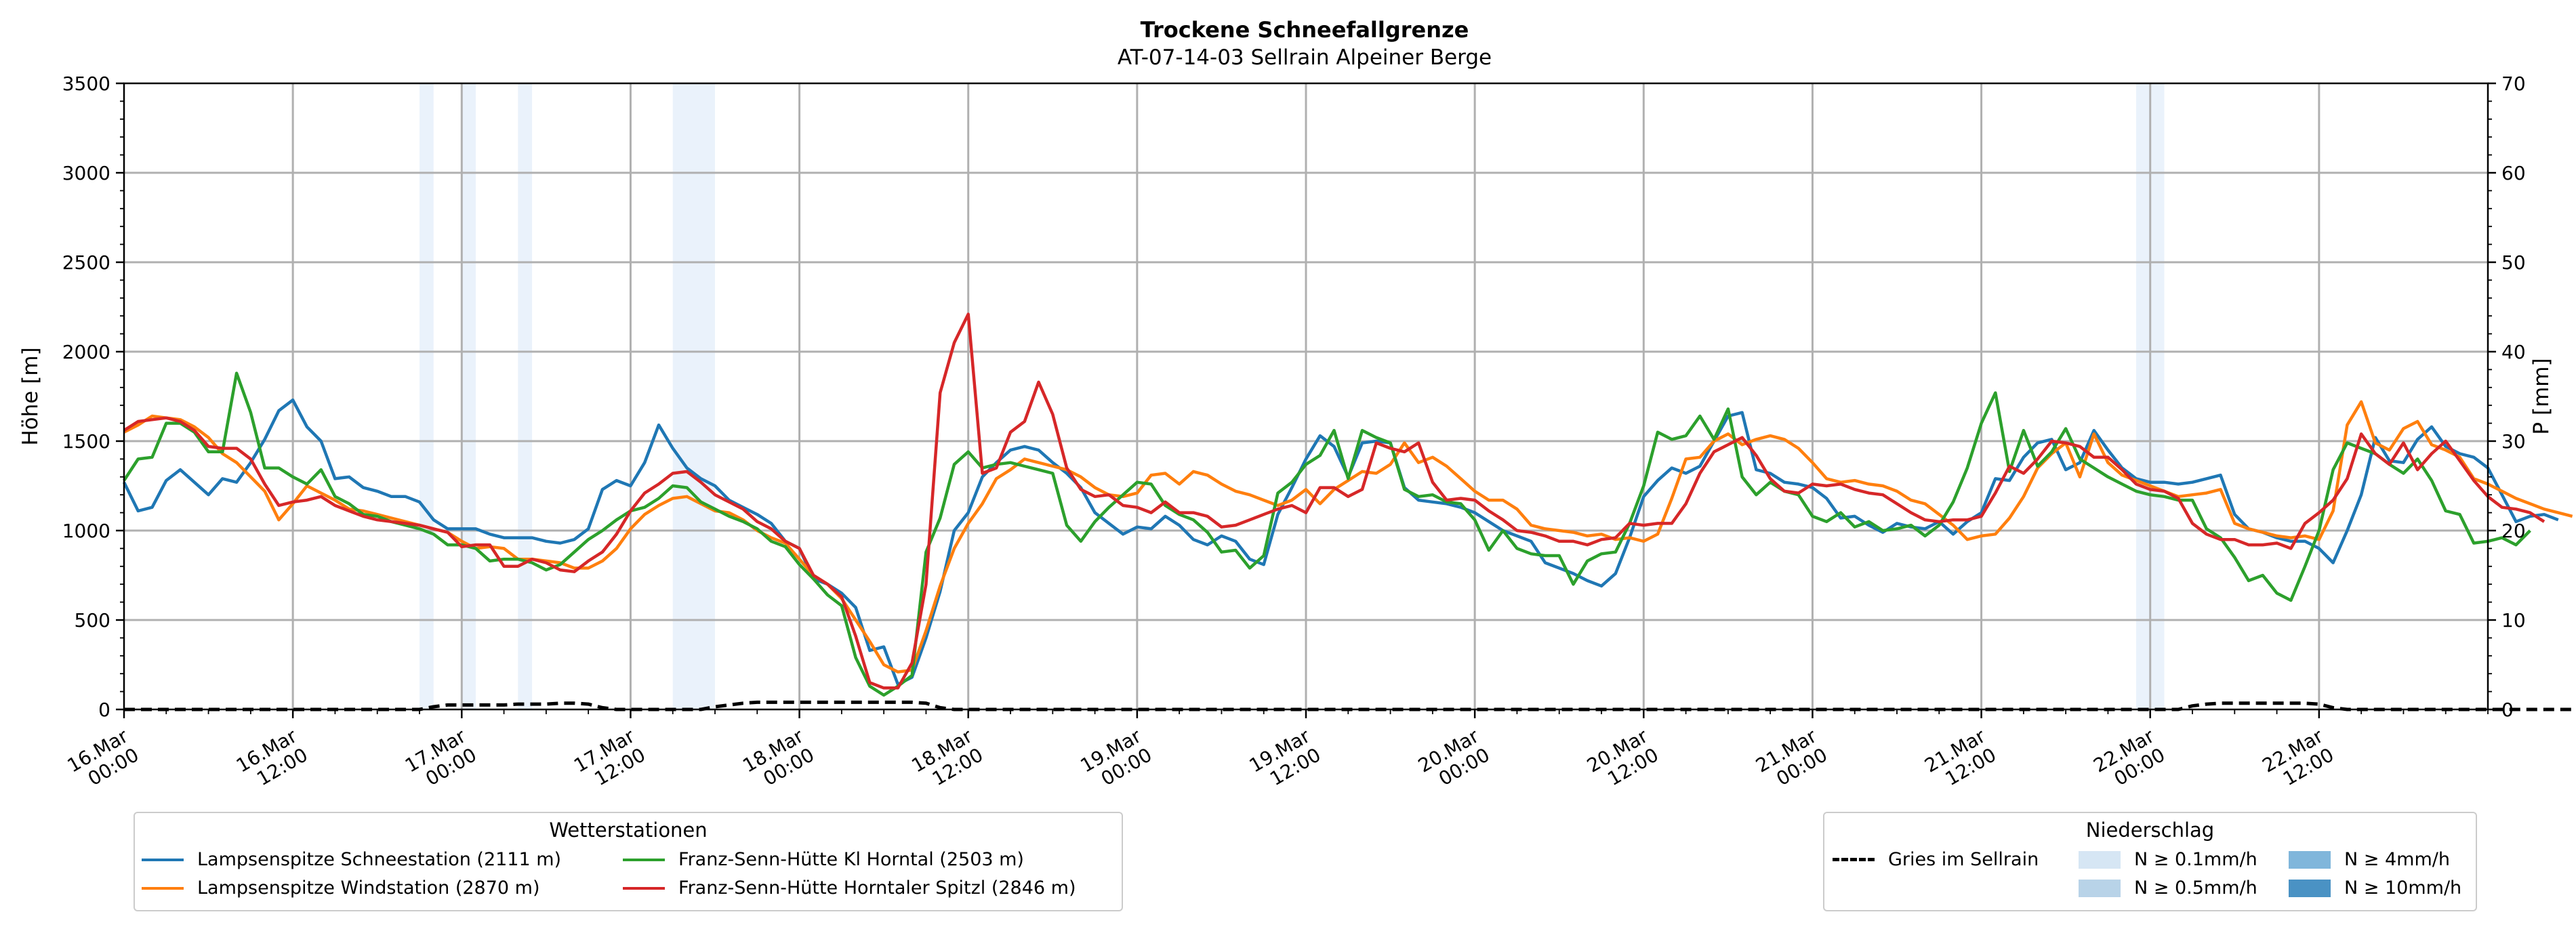 This screenshot has height=929, width=2576. What do you see at coordinates (86, 173) in the screenshot?
I see `y-tick-label-6: 3000` at bounding box center [86, 173].